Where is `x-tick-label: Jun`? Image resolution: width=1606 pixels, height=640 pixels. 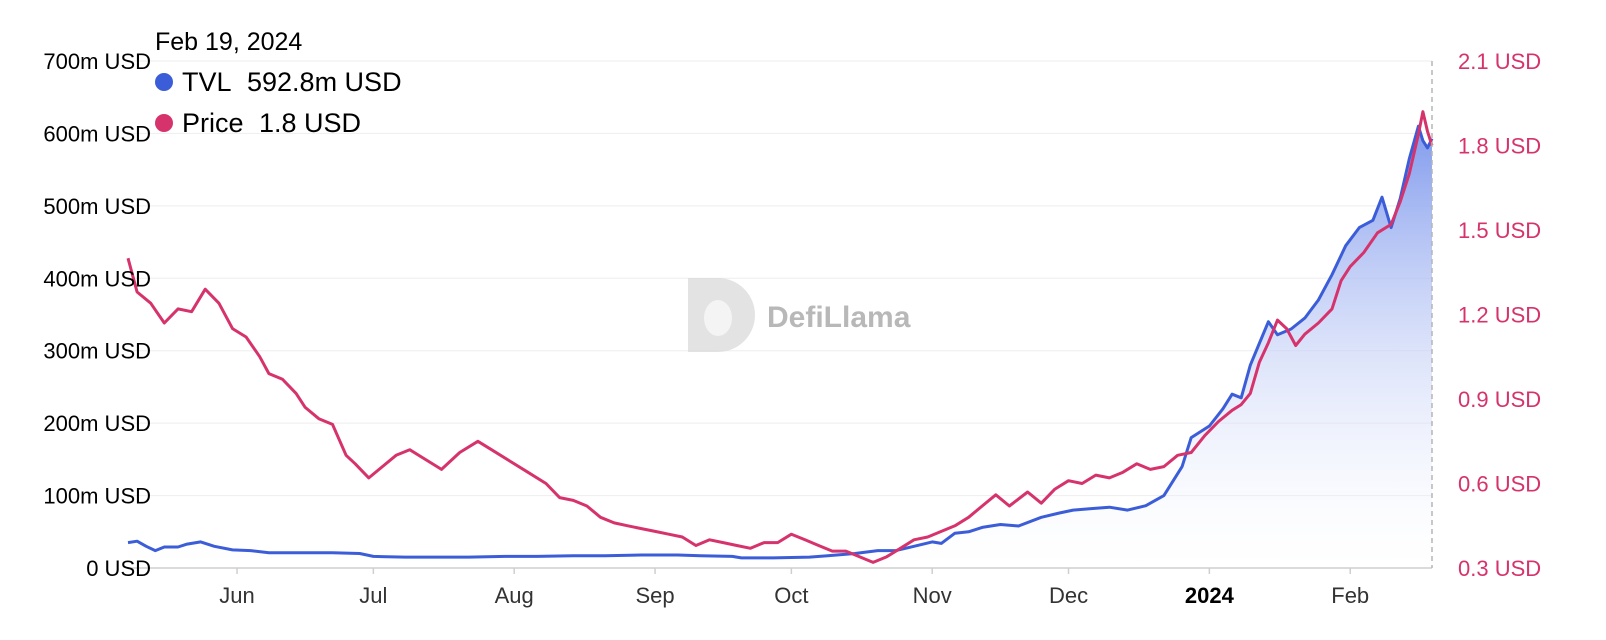 x-tick-label: Jun is located at coordinates (236, 595).